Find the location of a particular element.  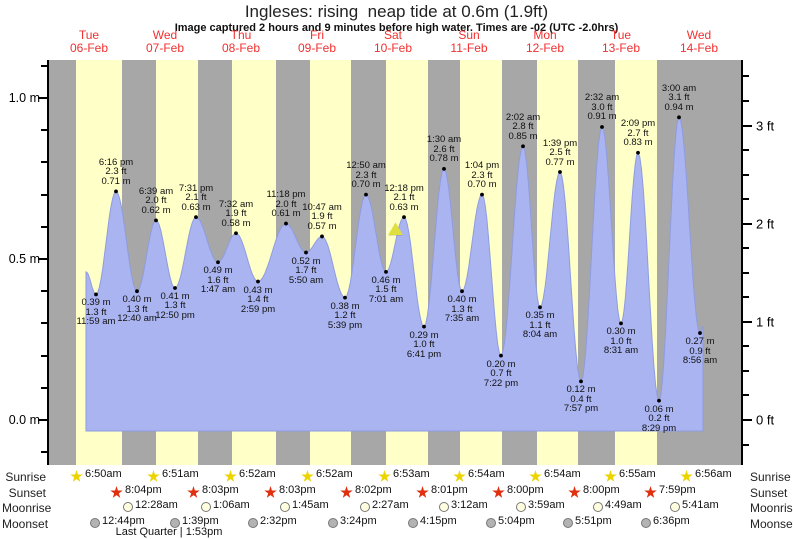

moonset-entry: 5:51pm is located at coordinates (587, 522).